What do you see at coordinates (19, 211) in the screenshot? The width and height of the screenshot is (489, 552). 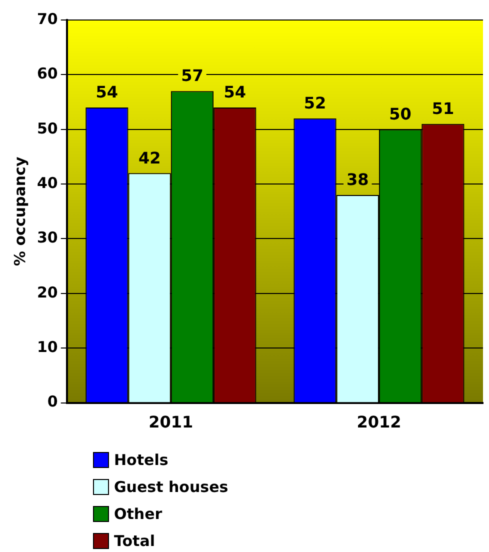 I see `y-axis-title: % occupancy` at bounding box center [19, 211].